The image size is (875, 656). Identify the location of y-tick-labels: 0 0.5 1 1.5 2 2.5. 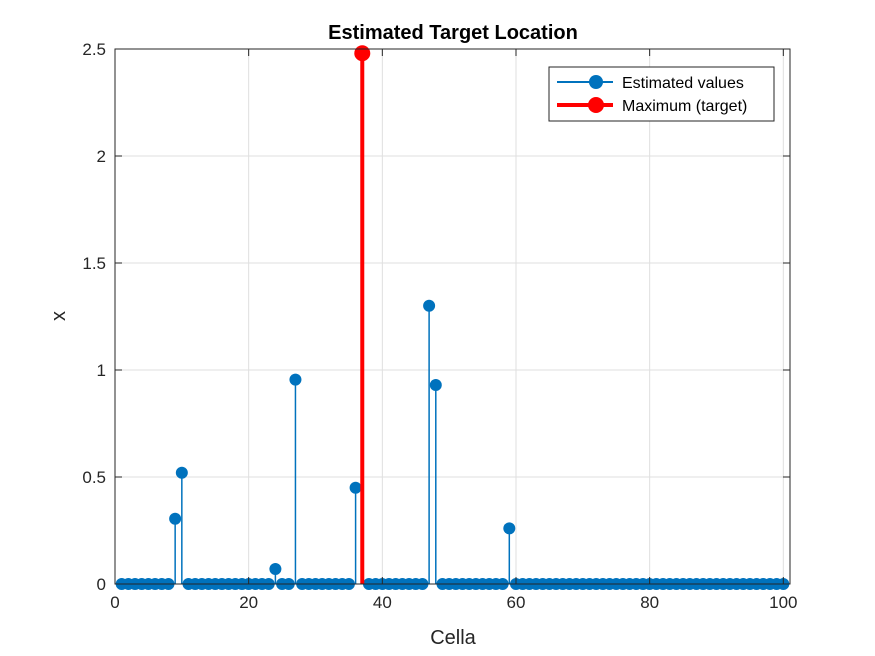
(94, 317).